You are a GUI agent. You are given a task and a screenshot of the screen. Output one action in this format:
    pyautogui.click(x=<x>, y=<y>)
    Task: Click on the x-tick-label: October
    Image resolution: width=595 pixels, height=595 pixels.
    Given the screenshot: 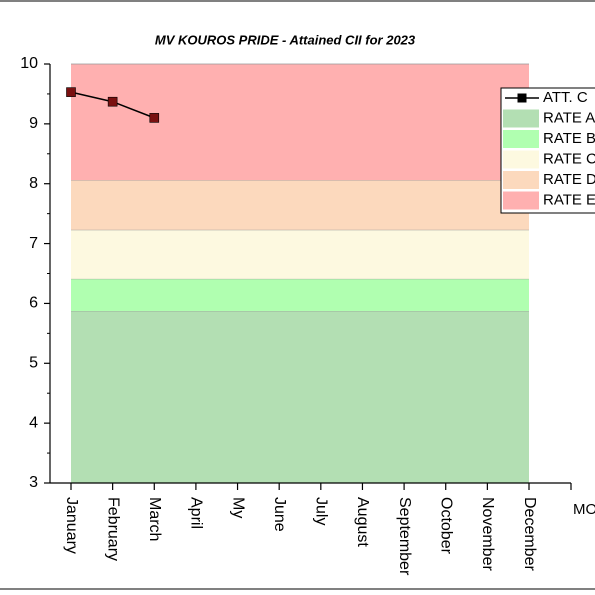 What is the action you would take?
    pyautogui.click(x=445, y=526)
    